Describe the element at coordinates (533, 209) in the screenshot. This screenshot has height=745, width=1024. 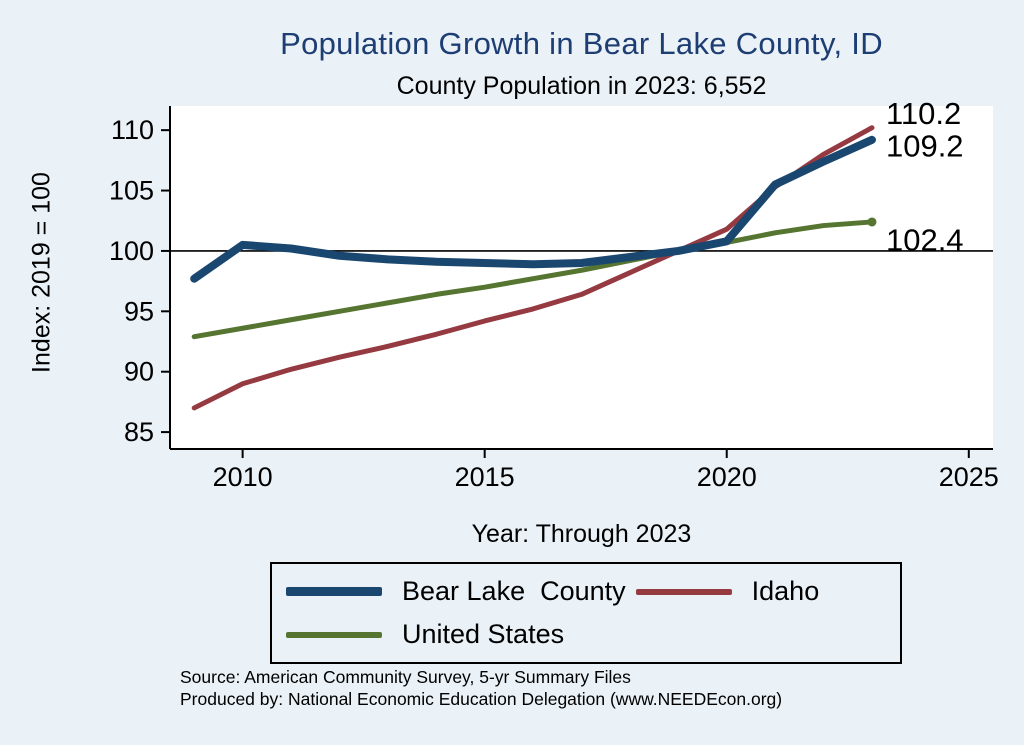
I see `line-bear-lake-county` at that location.